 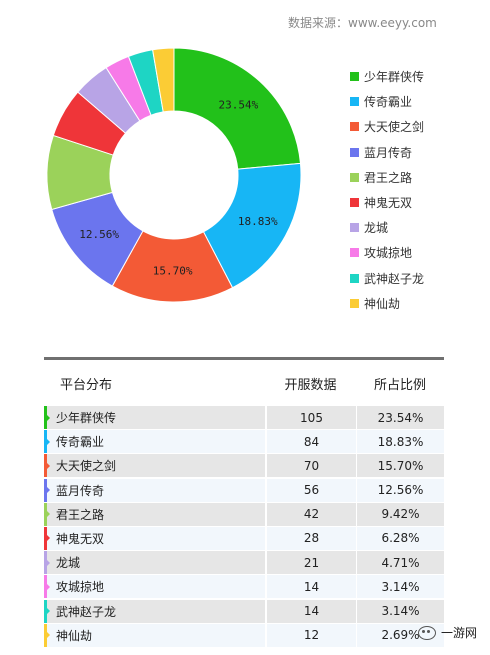 I want to click on legend-item: 龙城, so click(x=387, y=227).